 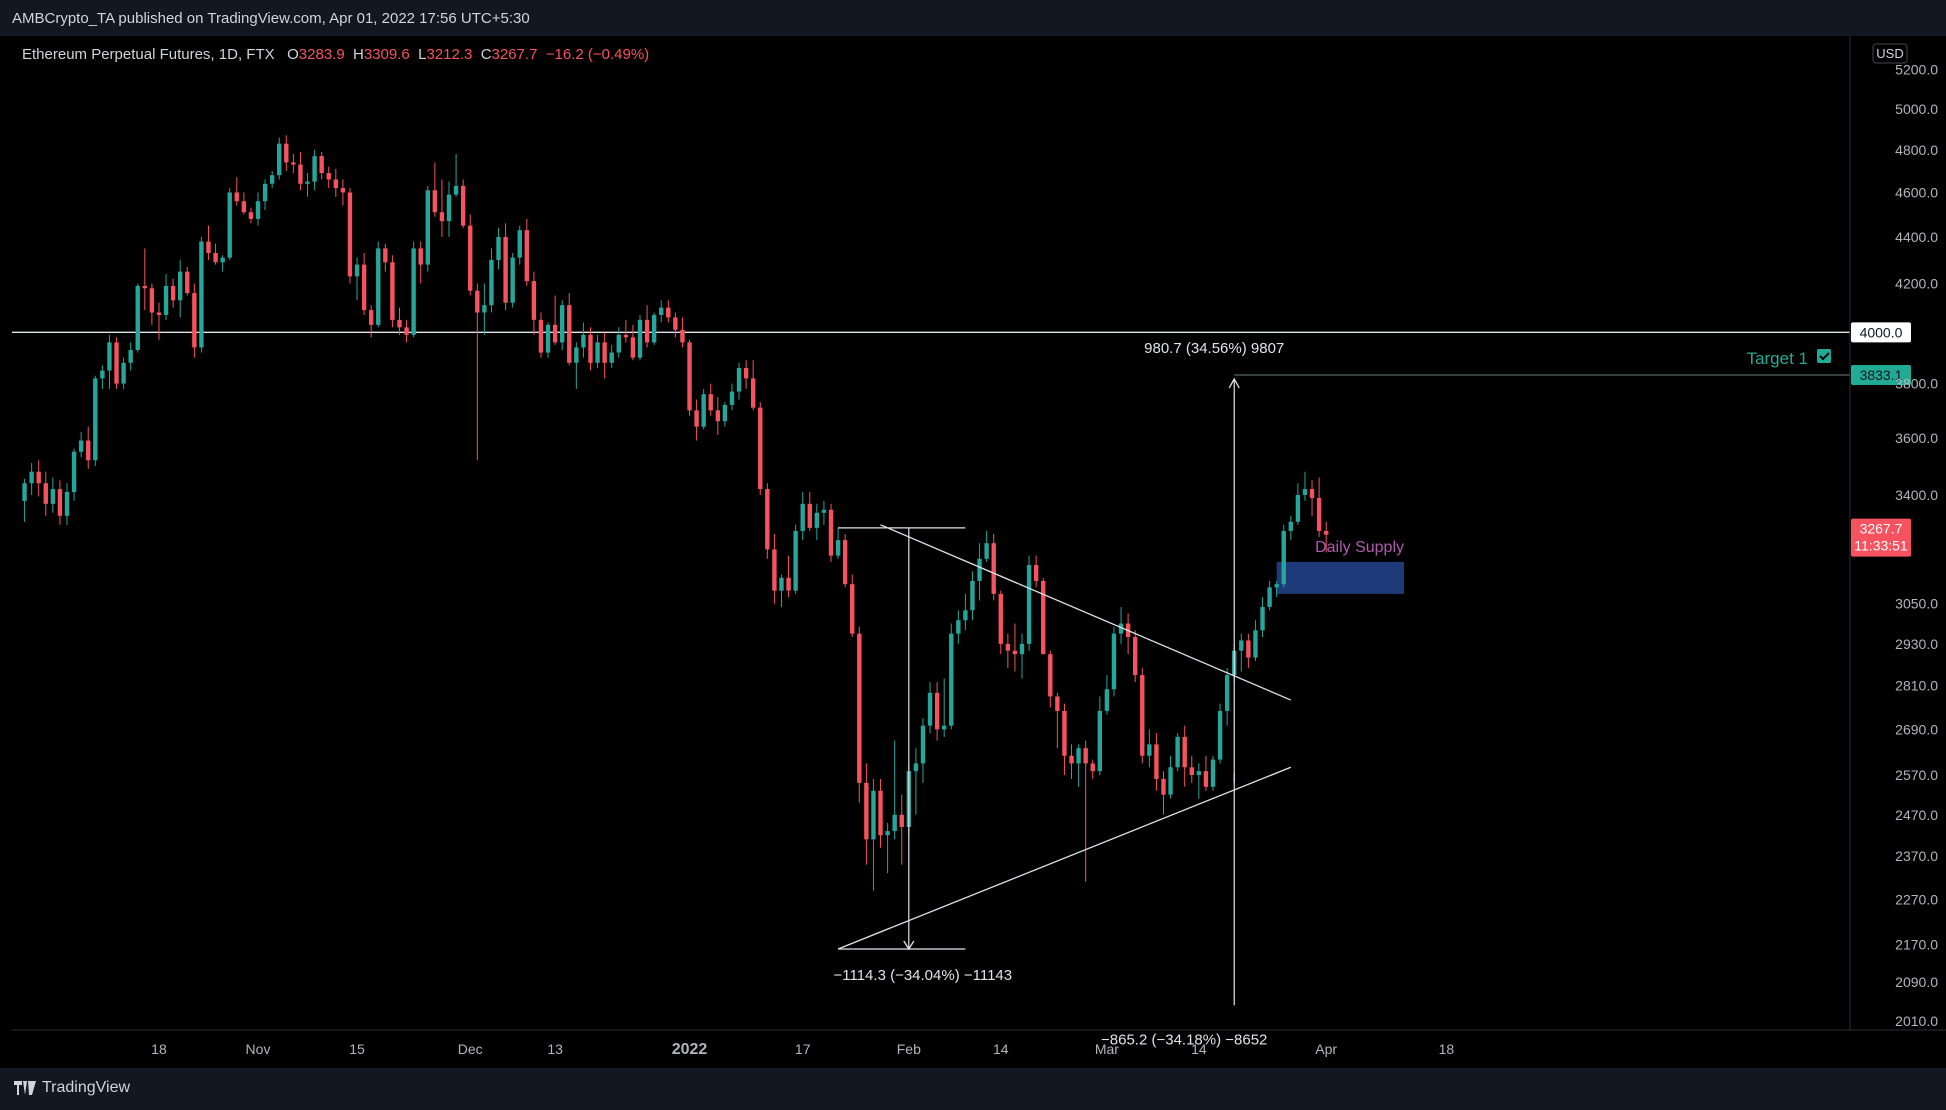 I want to click on tradingview-logo: TradingView, so click(x=72, y=1088).